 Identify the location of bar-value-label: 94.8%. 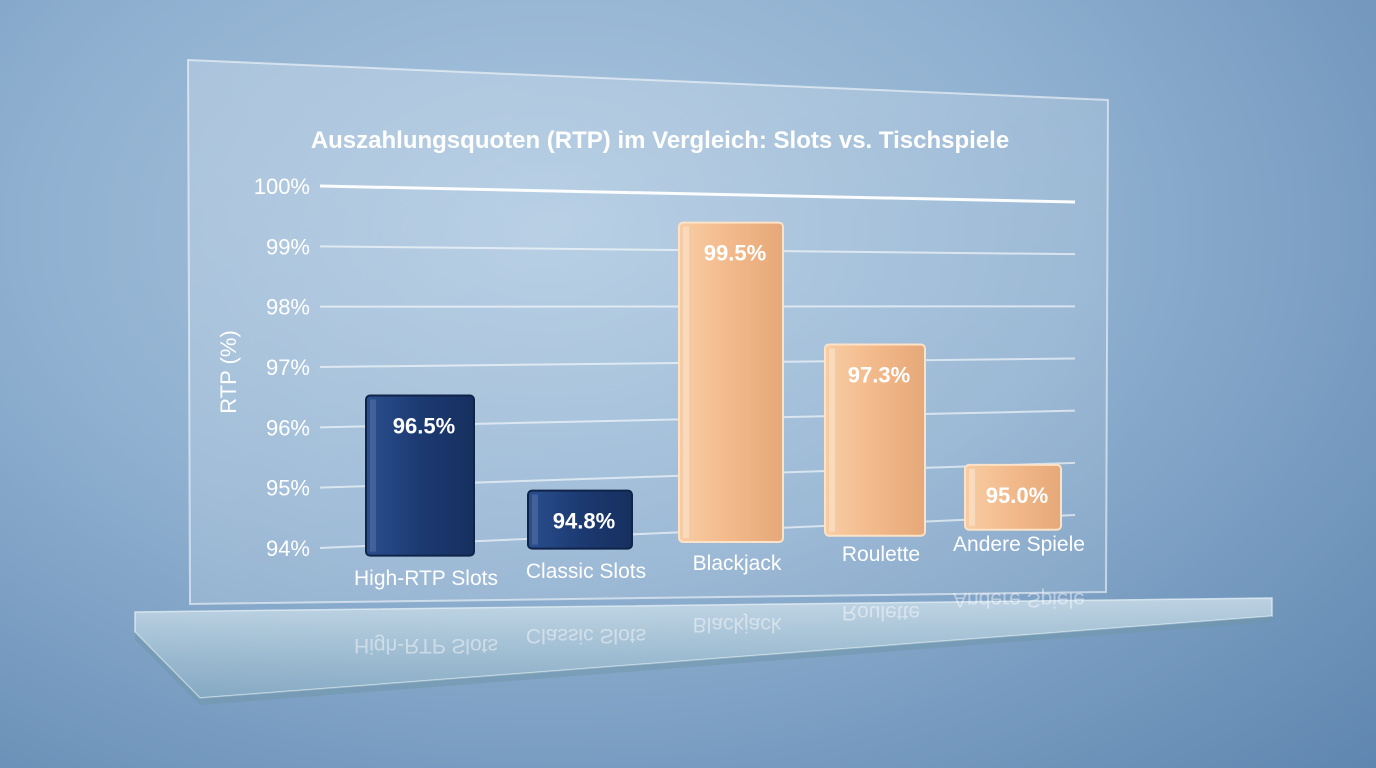
(584, 521).